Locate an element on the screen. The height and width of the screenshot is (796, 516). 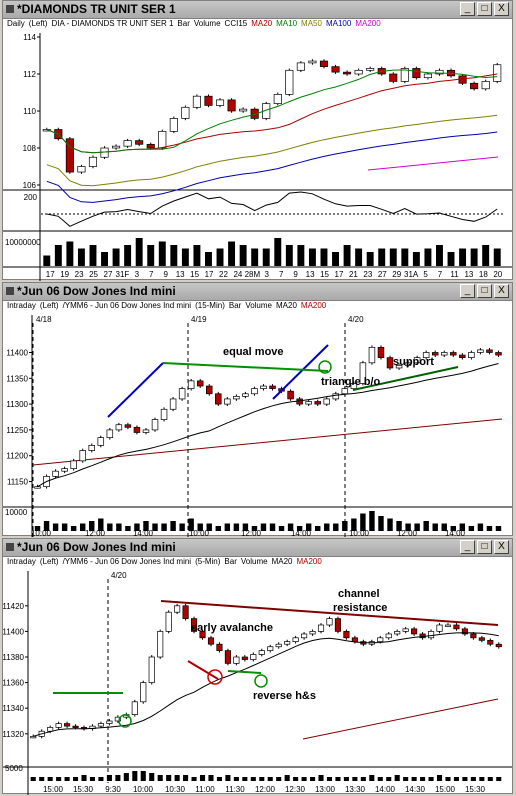
price-tick-label: 11320 is located at coordinates (14, 734).